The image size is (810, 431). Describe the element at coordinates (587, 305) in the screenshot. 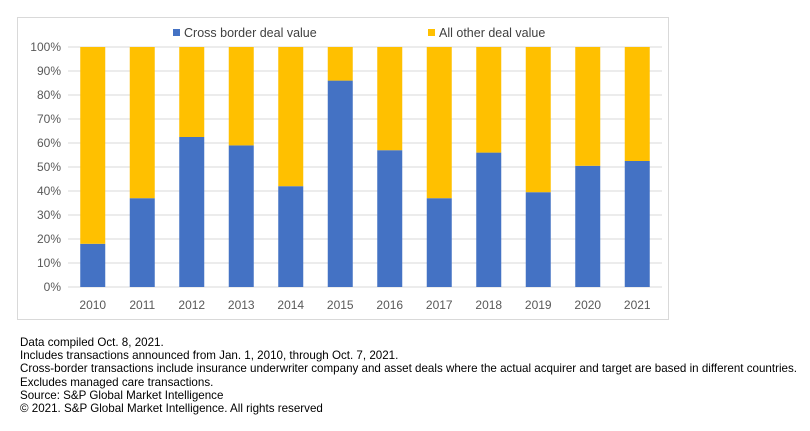

I see `x-tick-label: 2020` at that location.